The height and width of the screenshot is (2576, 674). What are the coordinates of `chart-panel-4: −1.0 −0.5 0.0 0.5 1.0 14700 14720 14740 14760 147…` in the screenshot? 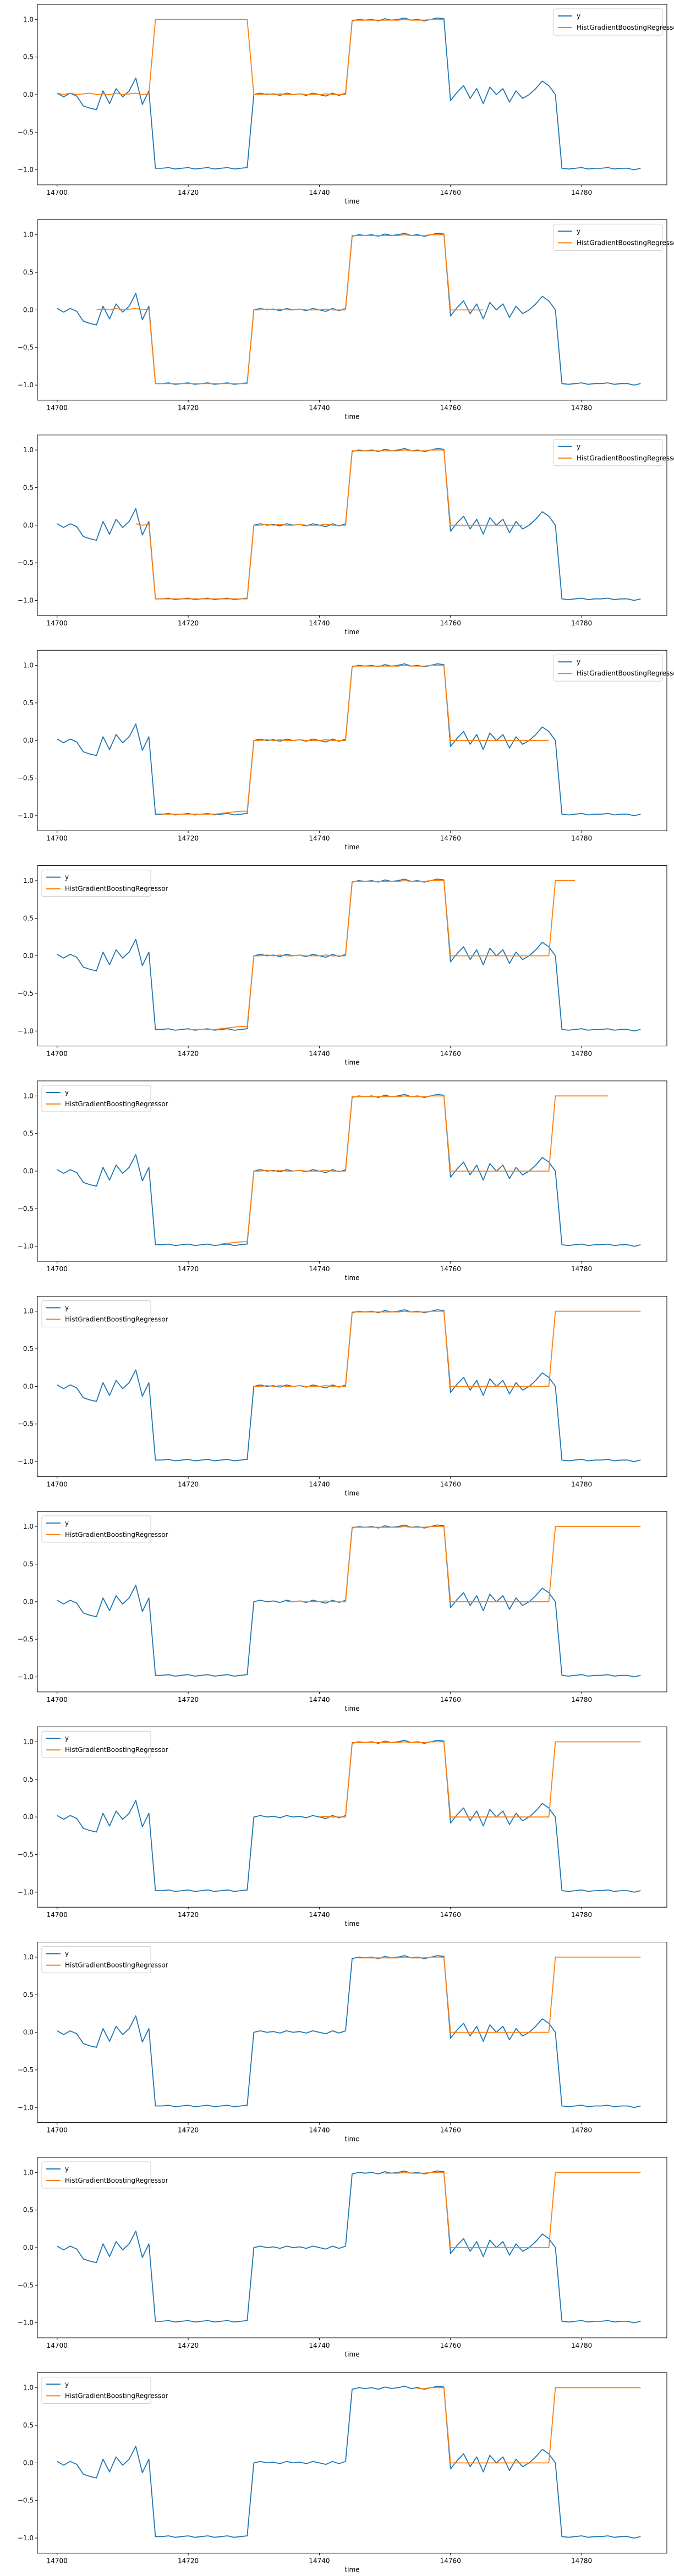 It's located at (346, 750).